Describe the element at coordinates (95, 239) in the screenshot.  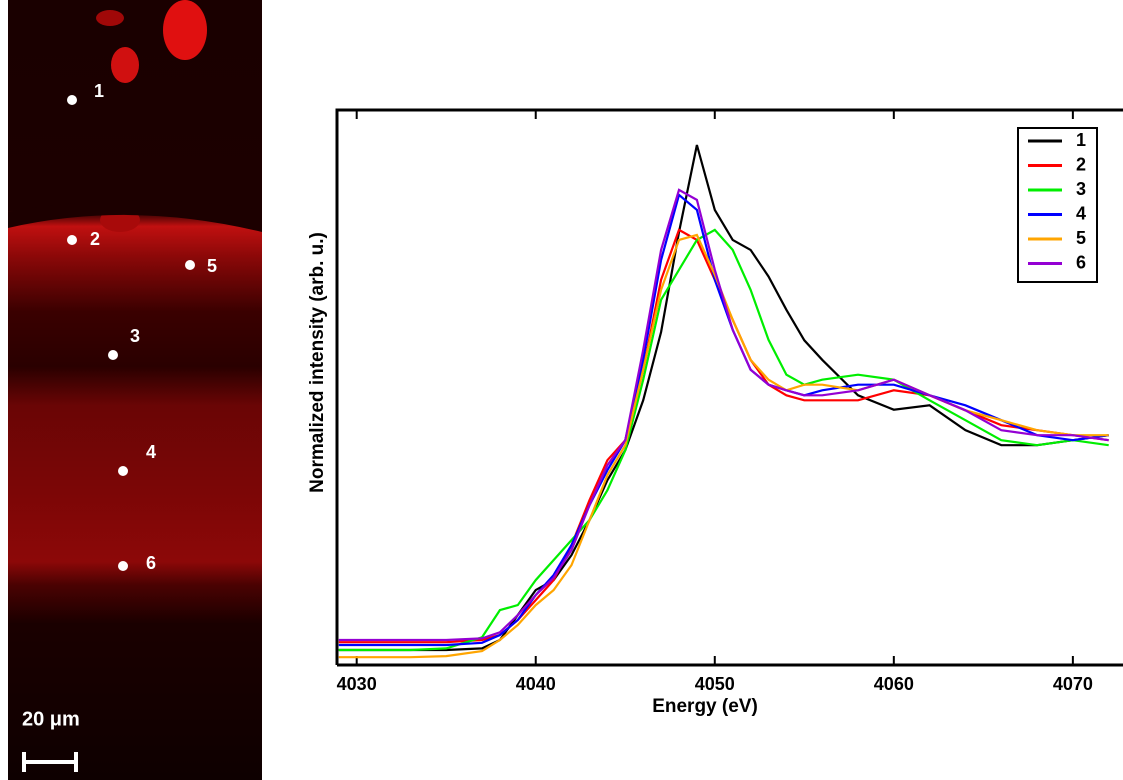
I see `point-label: 2` at that location.